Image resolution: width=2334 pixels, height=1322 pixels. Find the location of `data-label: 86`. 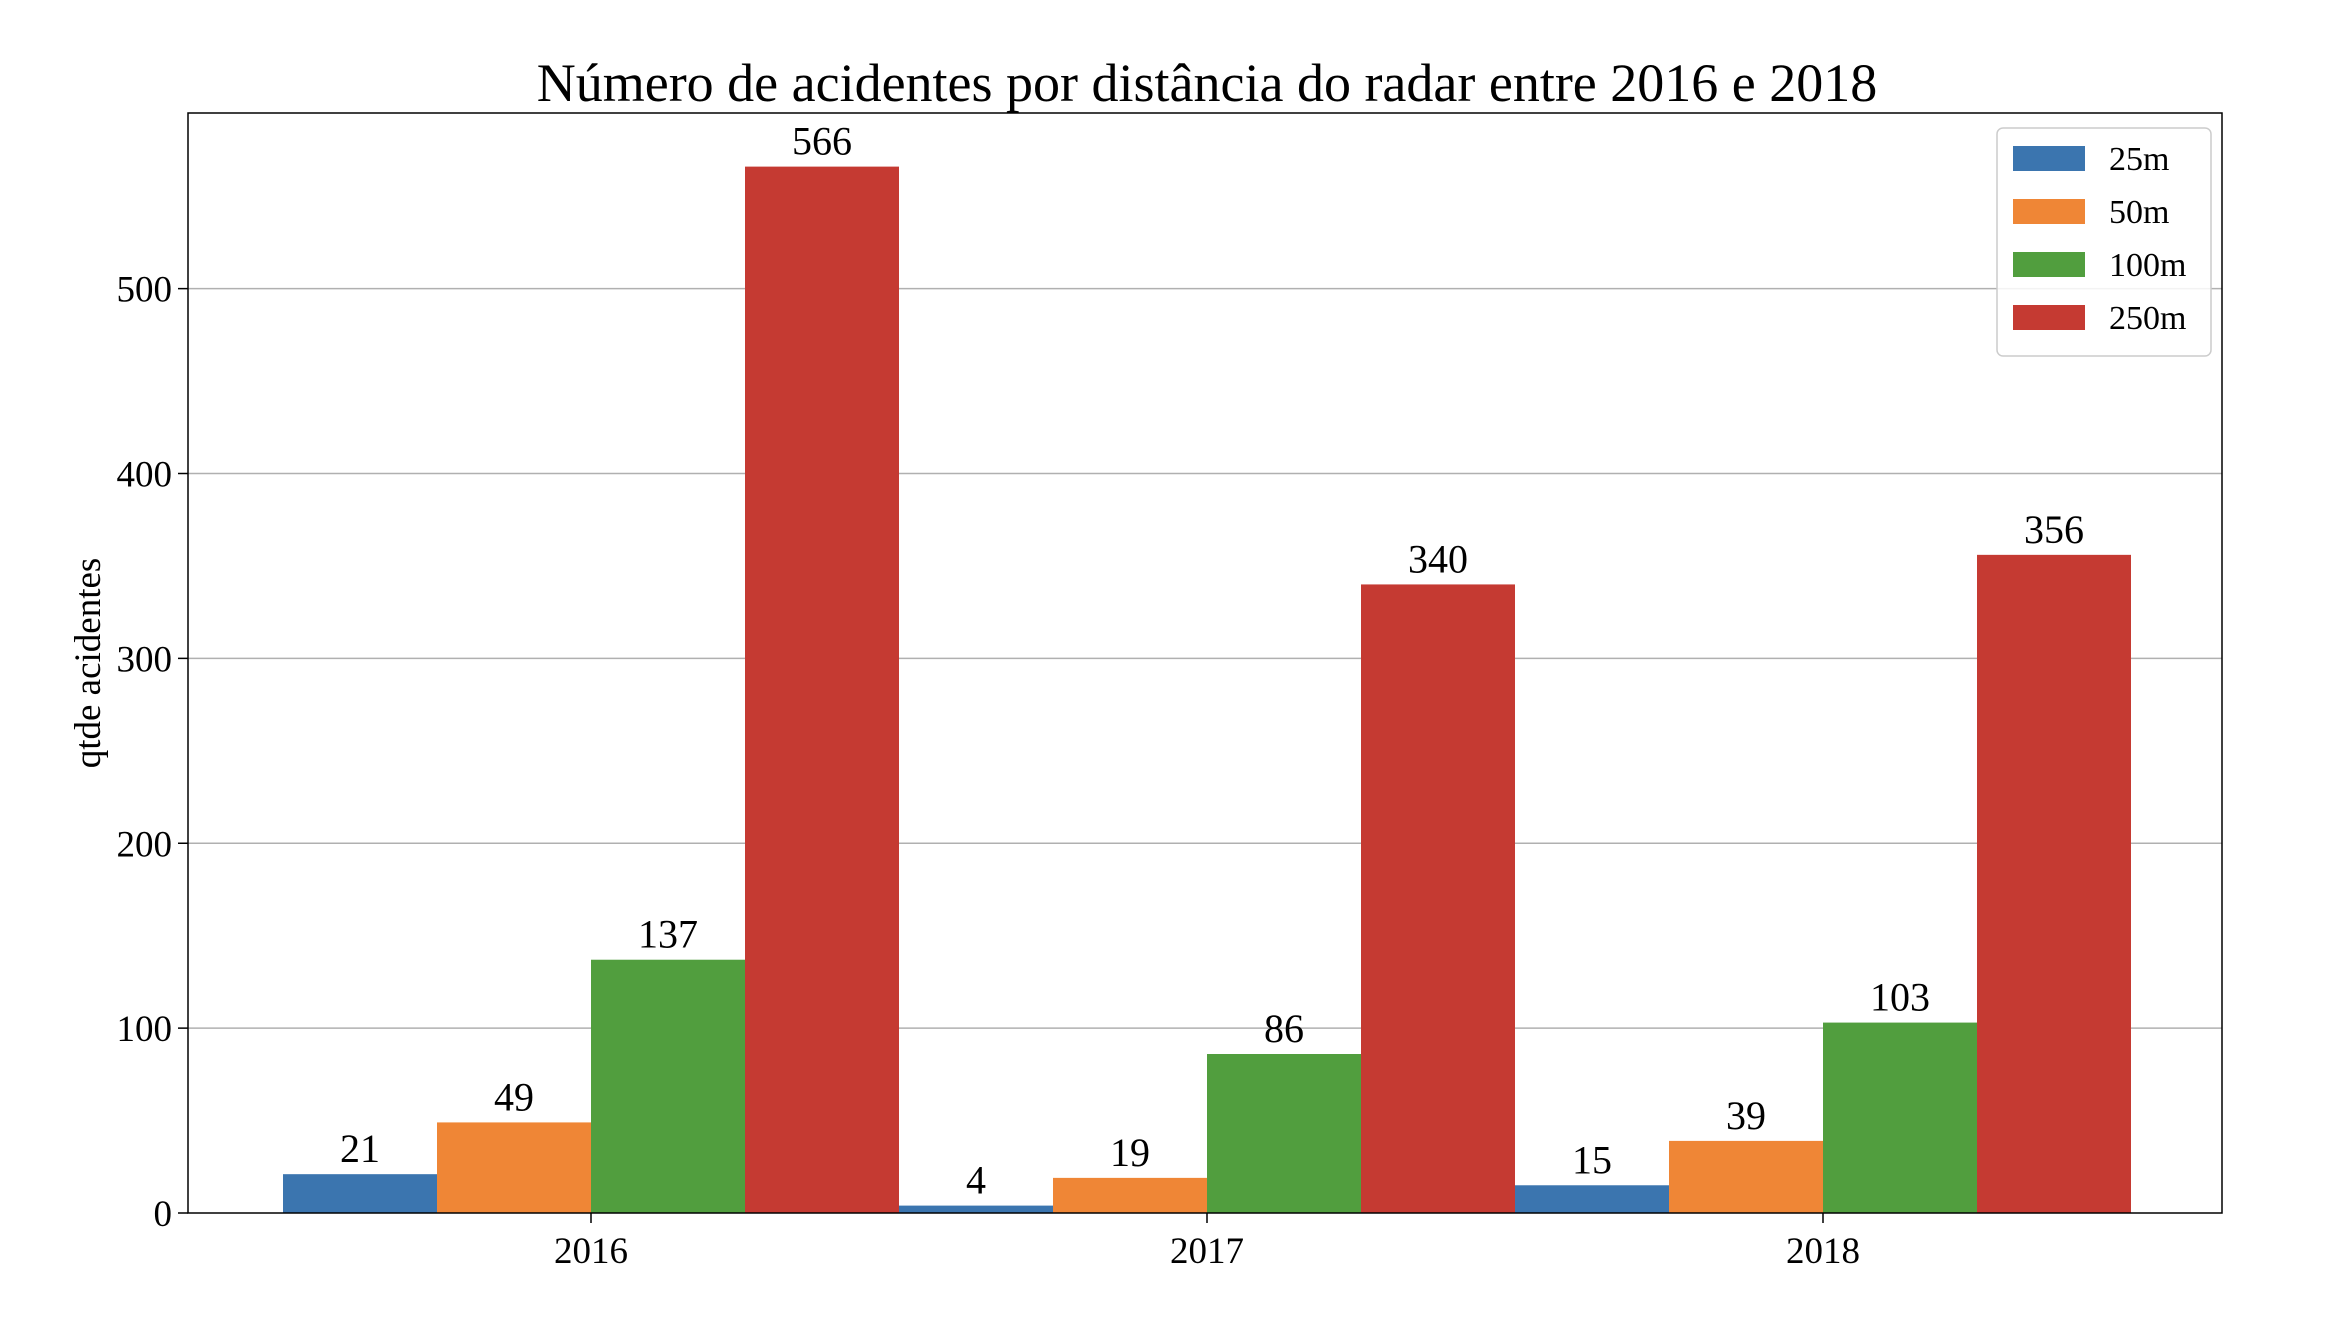

data-label: 86 is located at coordinates (1284, 1028).